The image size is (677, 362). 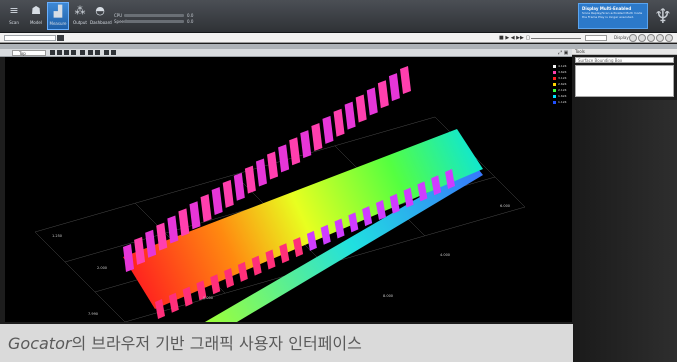 I want to click on axis-label: 4.000, so click(x=445, y=255).